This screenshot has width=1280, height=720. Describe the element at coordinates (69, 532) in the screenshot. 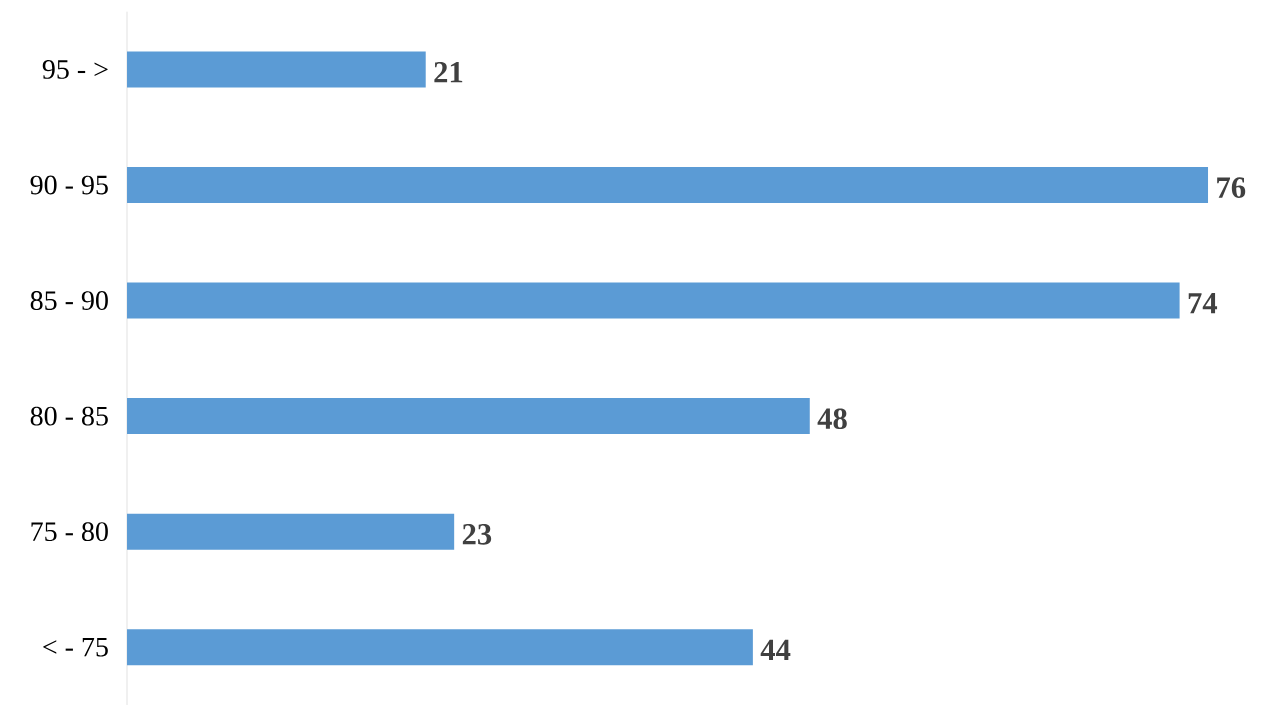

I see `y-tick-label: 75 - 80` at that location.